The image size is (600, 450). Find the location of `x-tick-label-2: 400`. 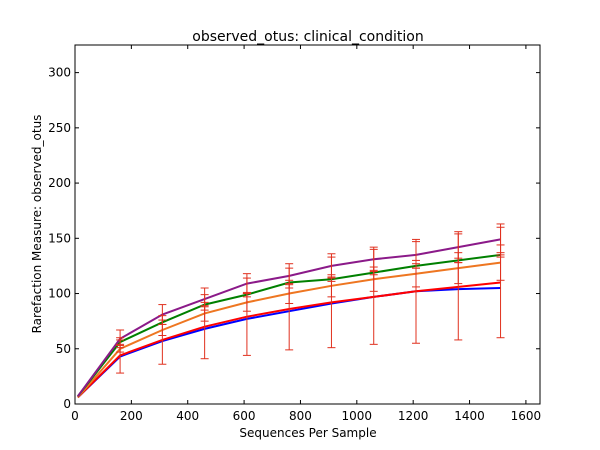

x-tick-label-2: 400 is located at coordinates (187, 416).